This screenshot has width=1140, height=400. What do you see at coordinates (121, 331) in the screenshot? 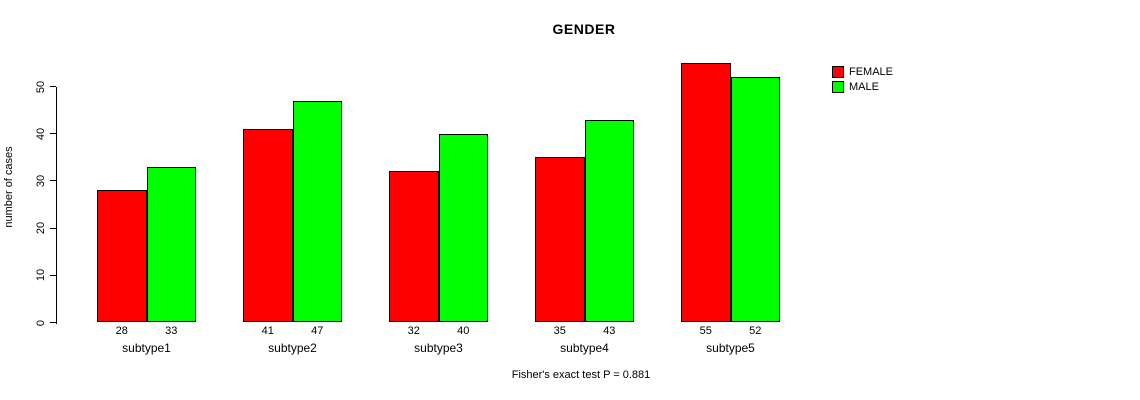
I see `bar-value-label: 28` at bounding box center [121, 331].